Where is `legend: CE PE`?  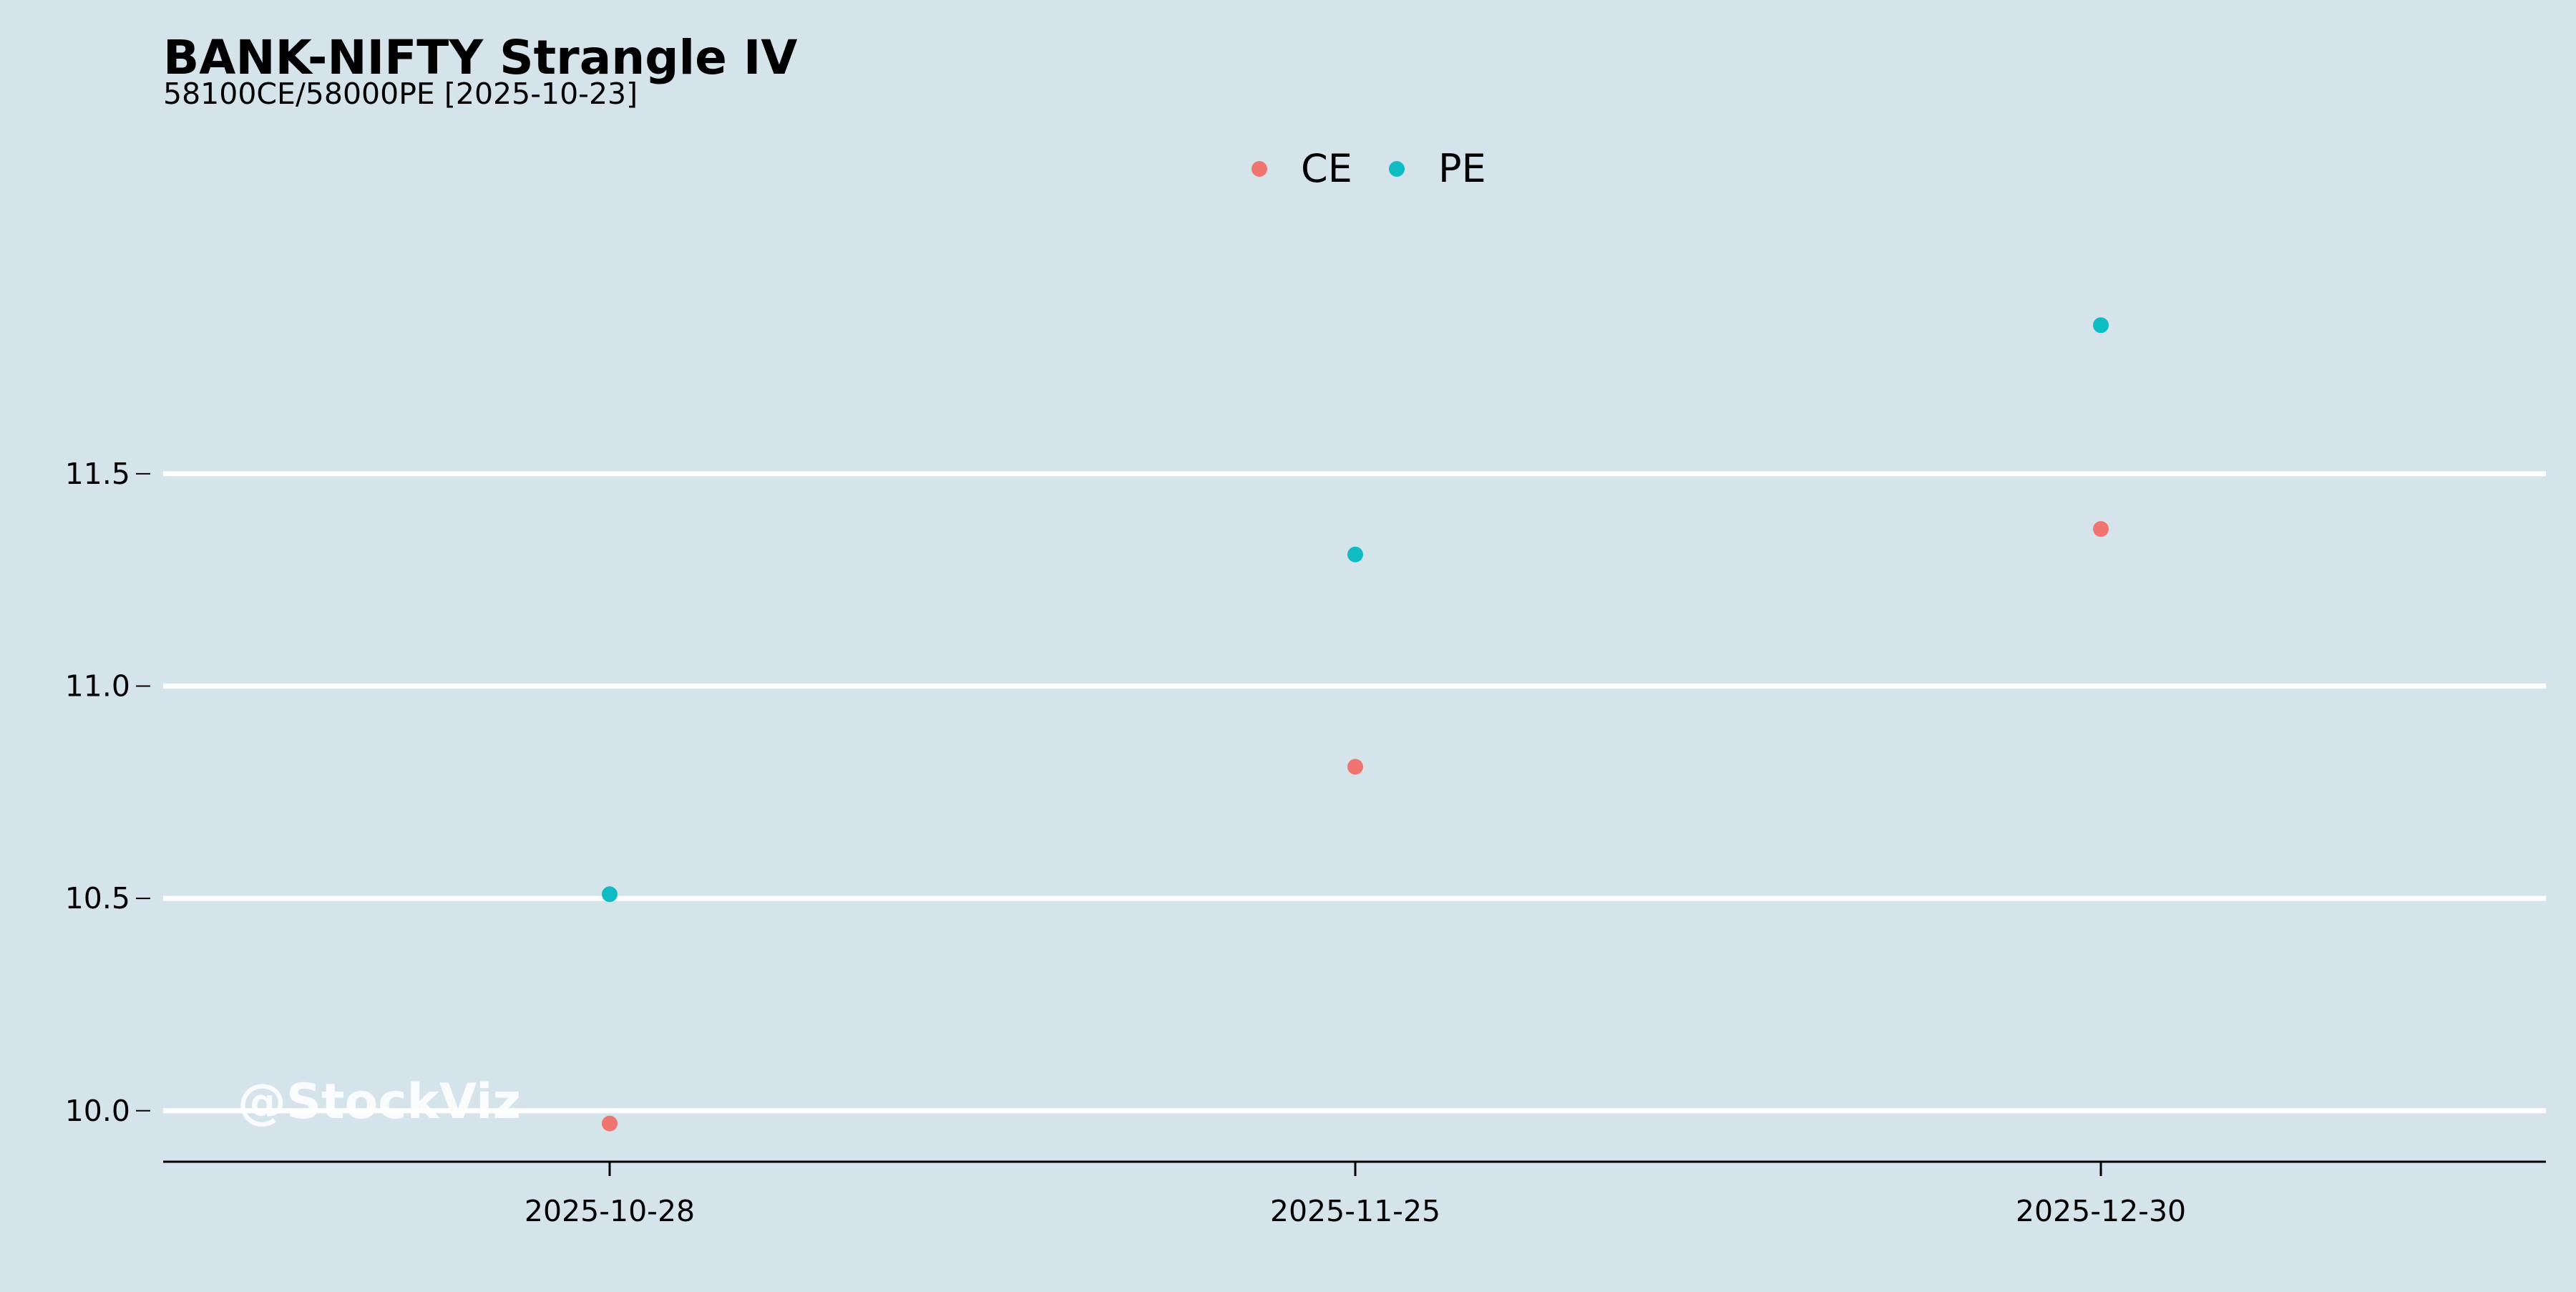
legend: CE PE is located at coordinates (1369, 168).